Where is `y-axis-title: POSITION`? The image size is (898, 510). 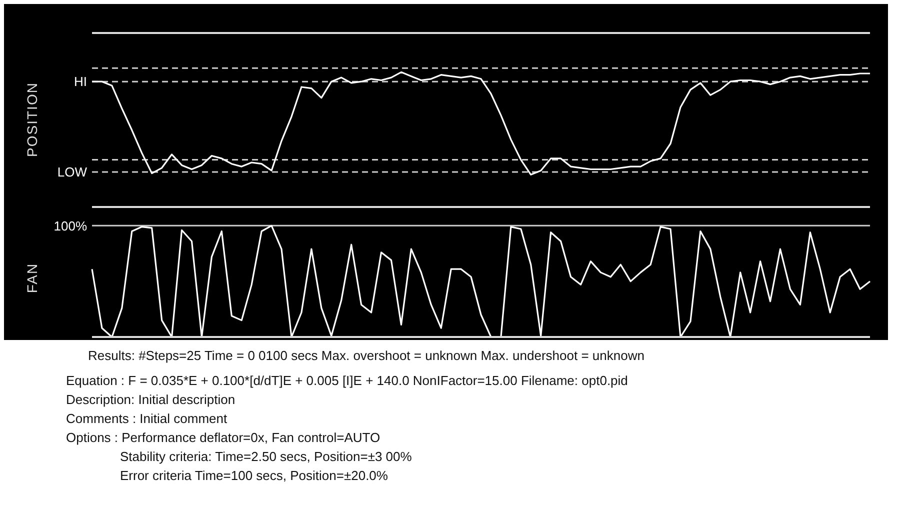 y-axis-title: POSITION is located at coordinates (32, 119).